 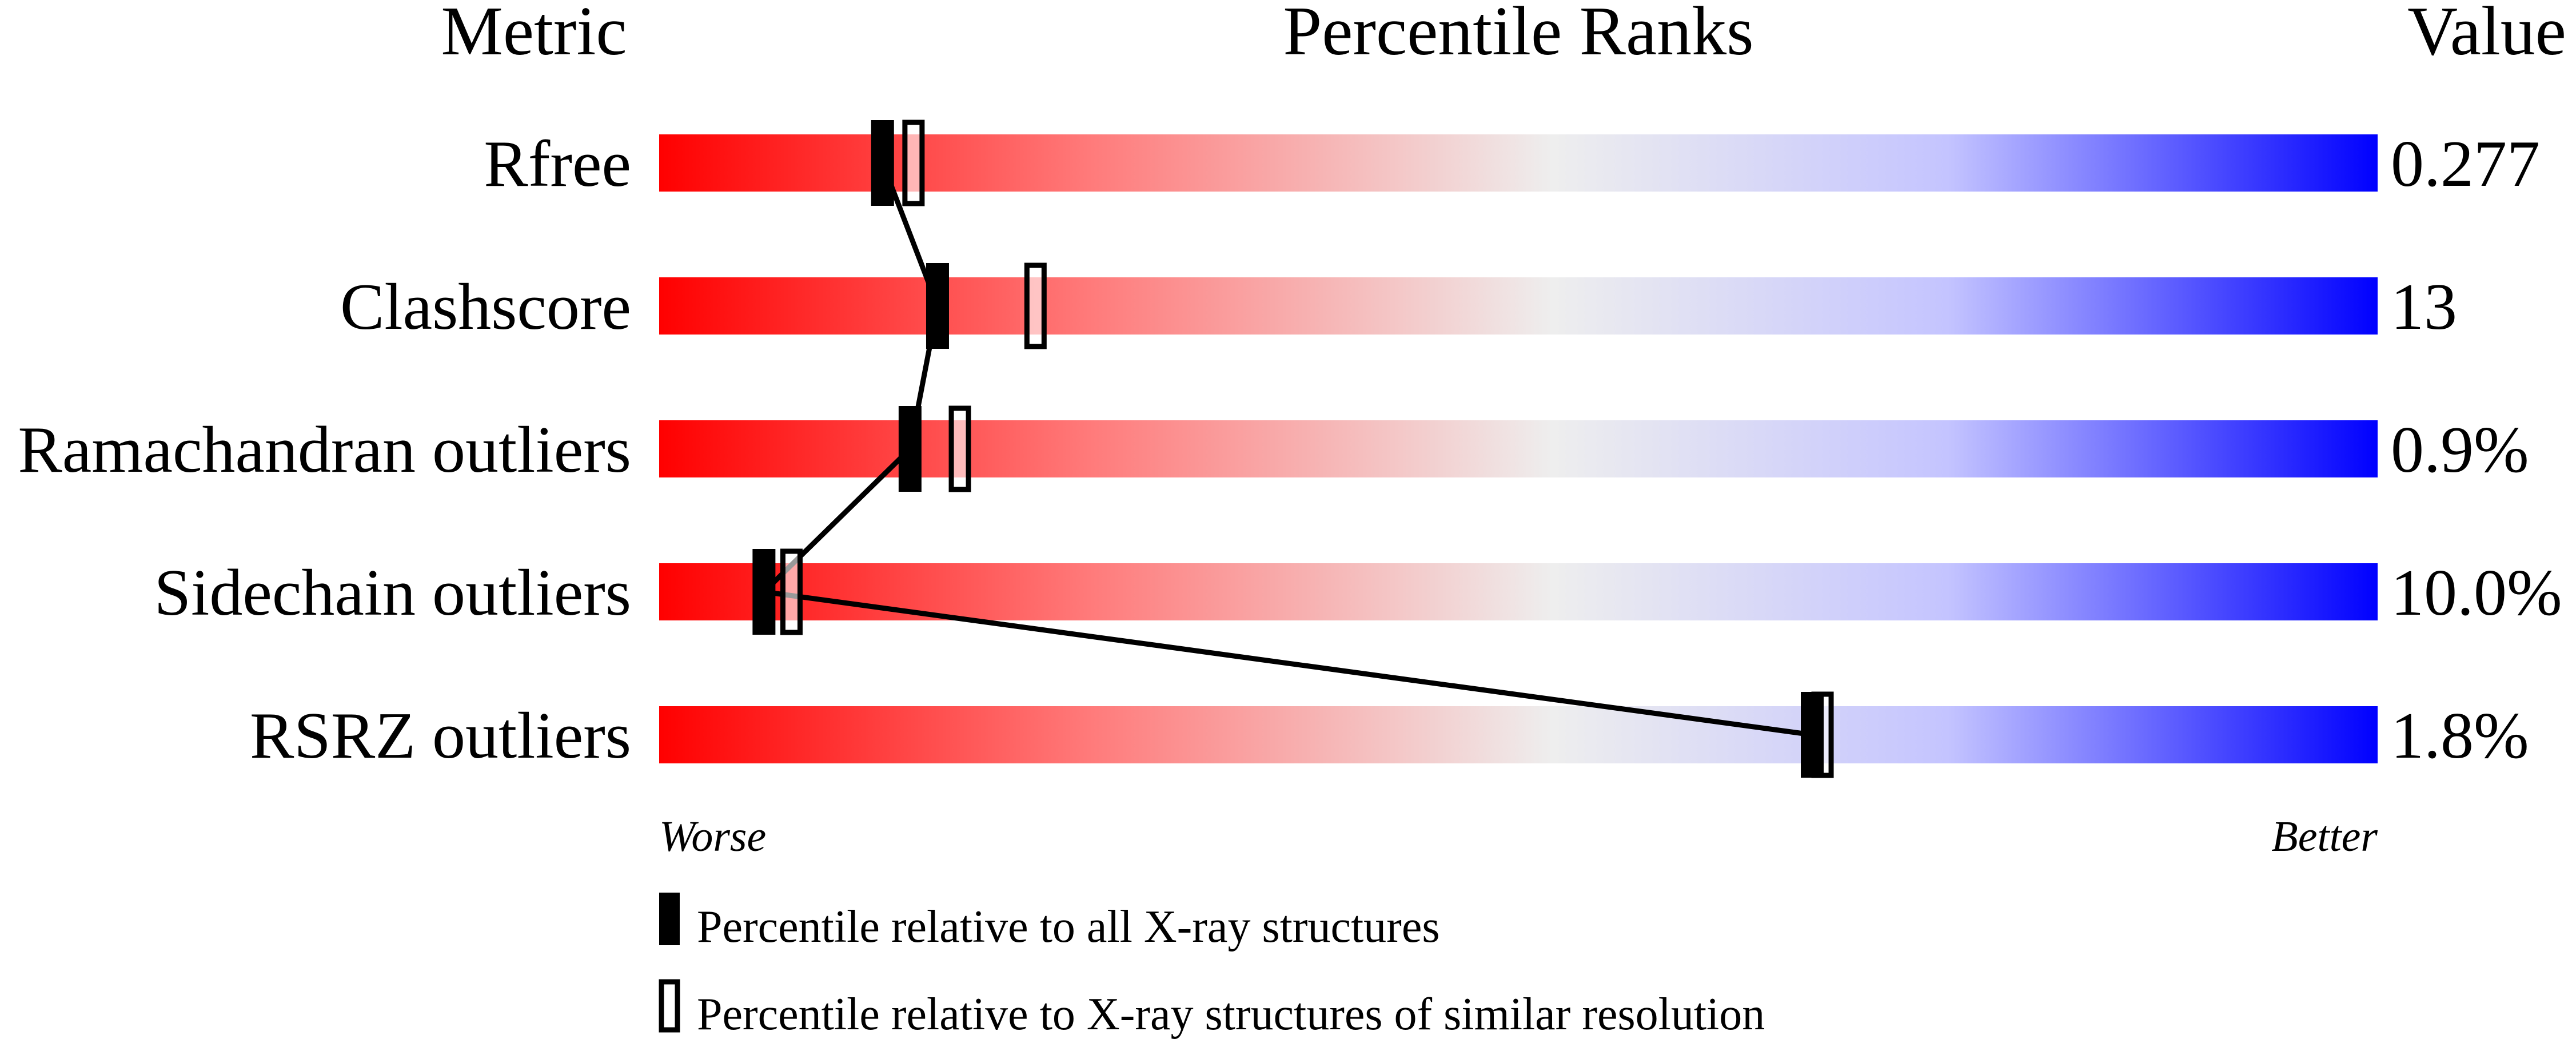 What do you see at coordinates (2424, 307) in the screenshot?
I see `metric-value: 13` at bounding box center [2424, 307].